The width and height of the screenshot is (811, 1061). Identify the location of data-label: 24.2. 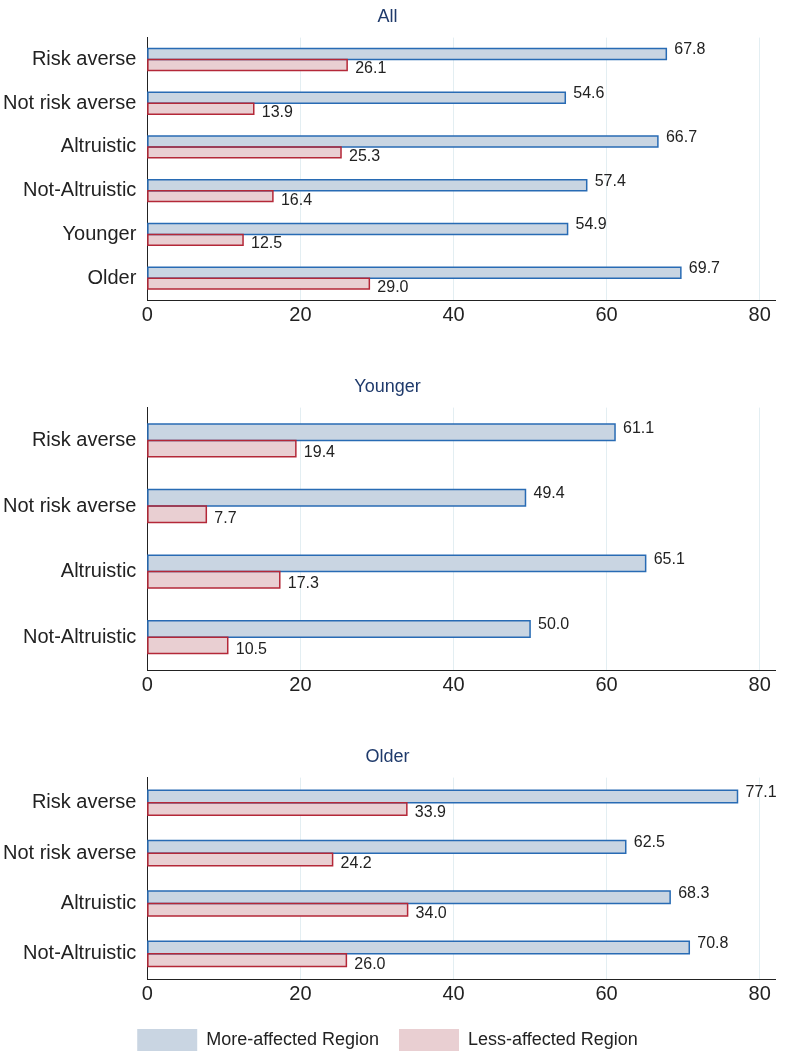
(356, 862).